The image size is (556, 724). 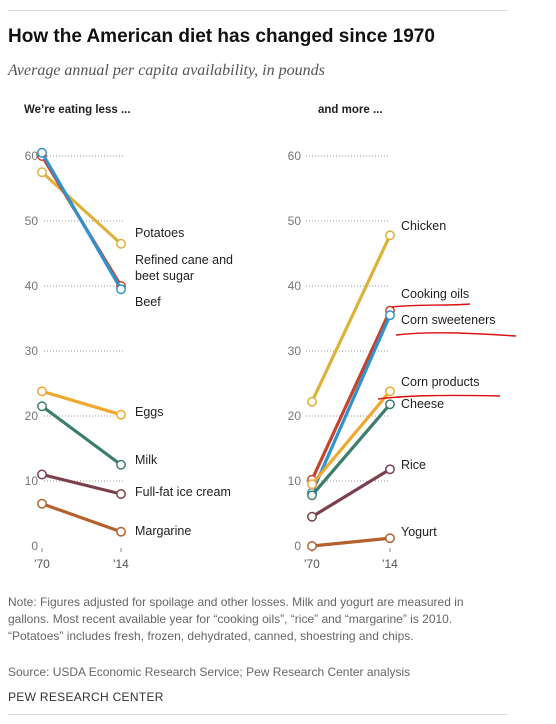 I want to click on series-label: Milk, so click(x=146, y=460).